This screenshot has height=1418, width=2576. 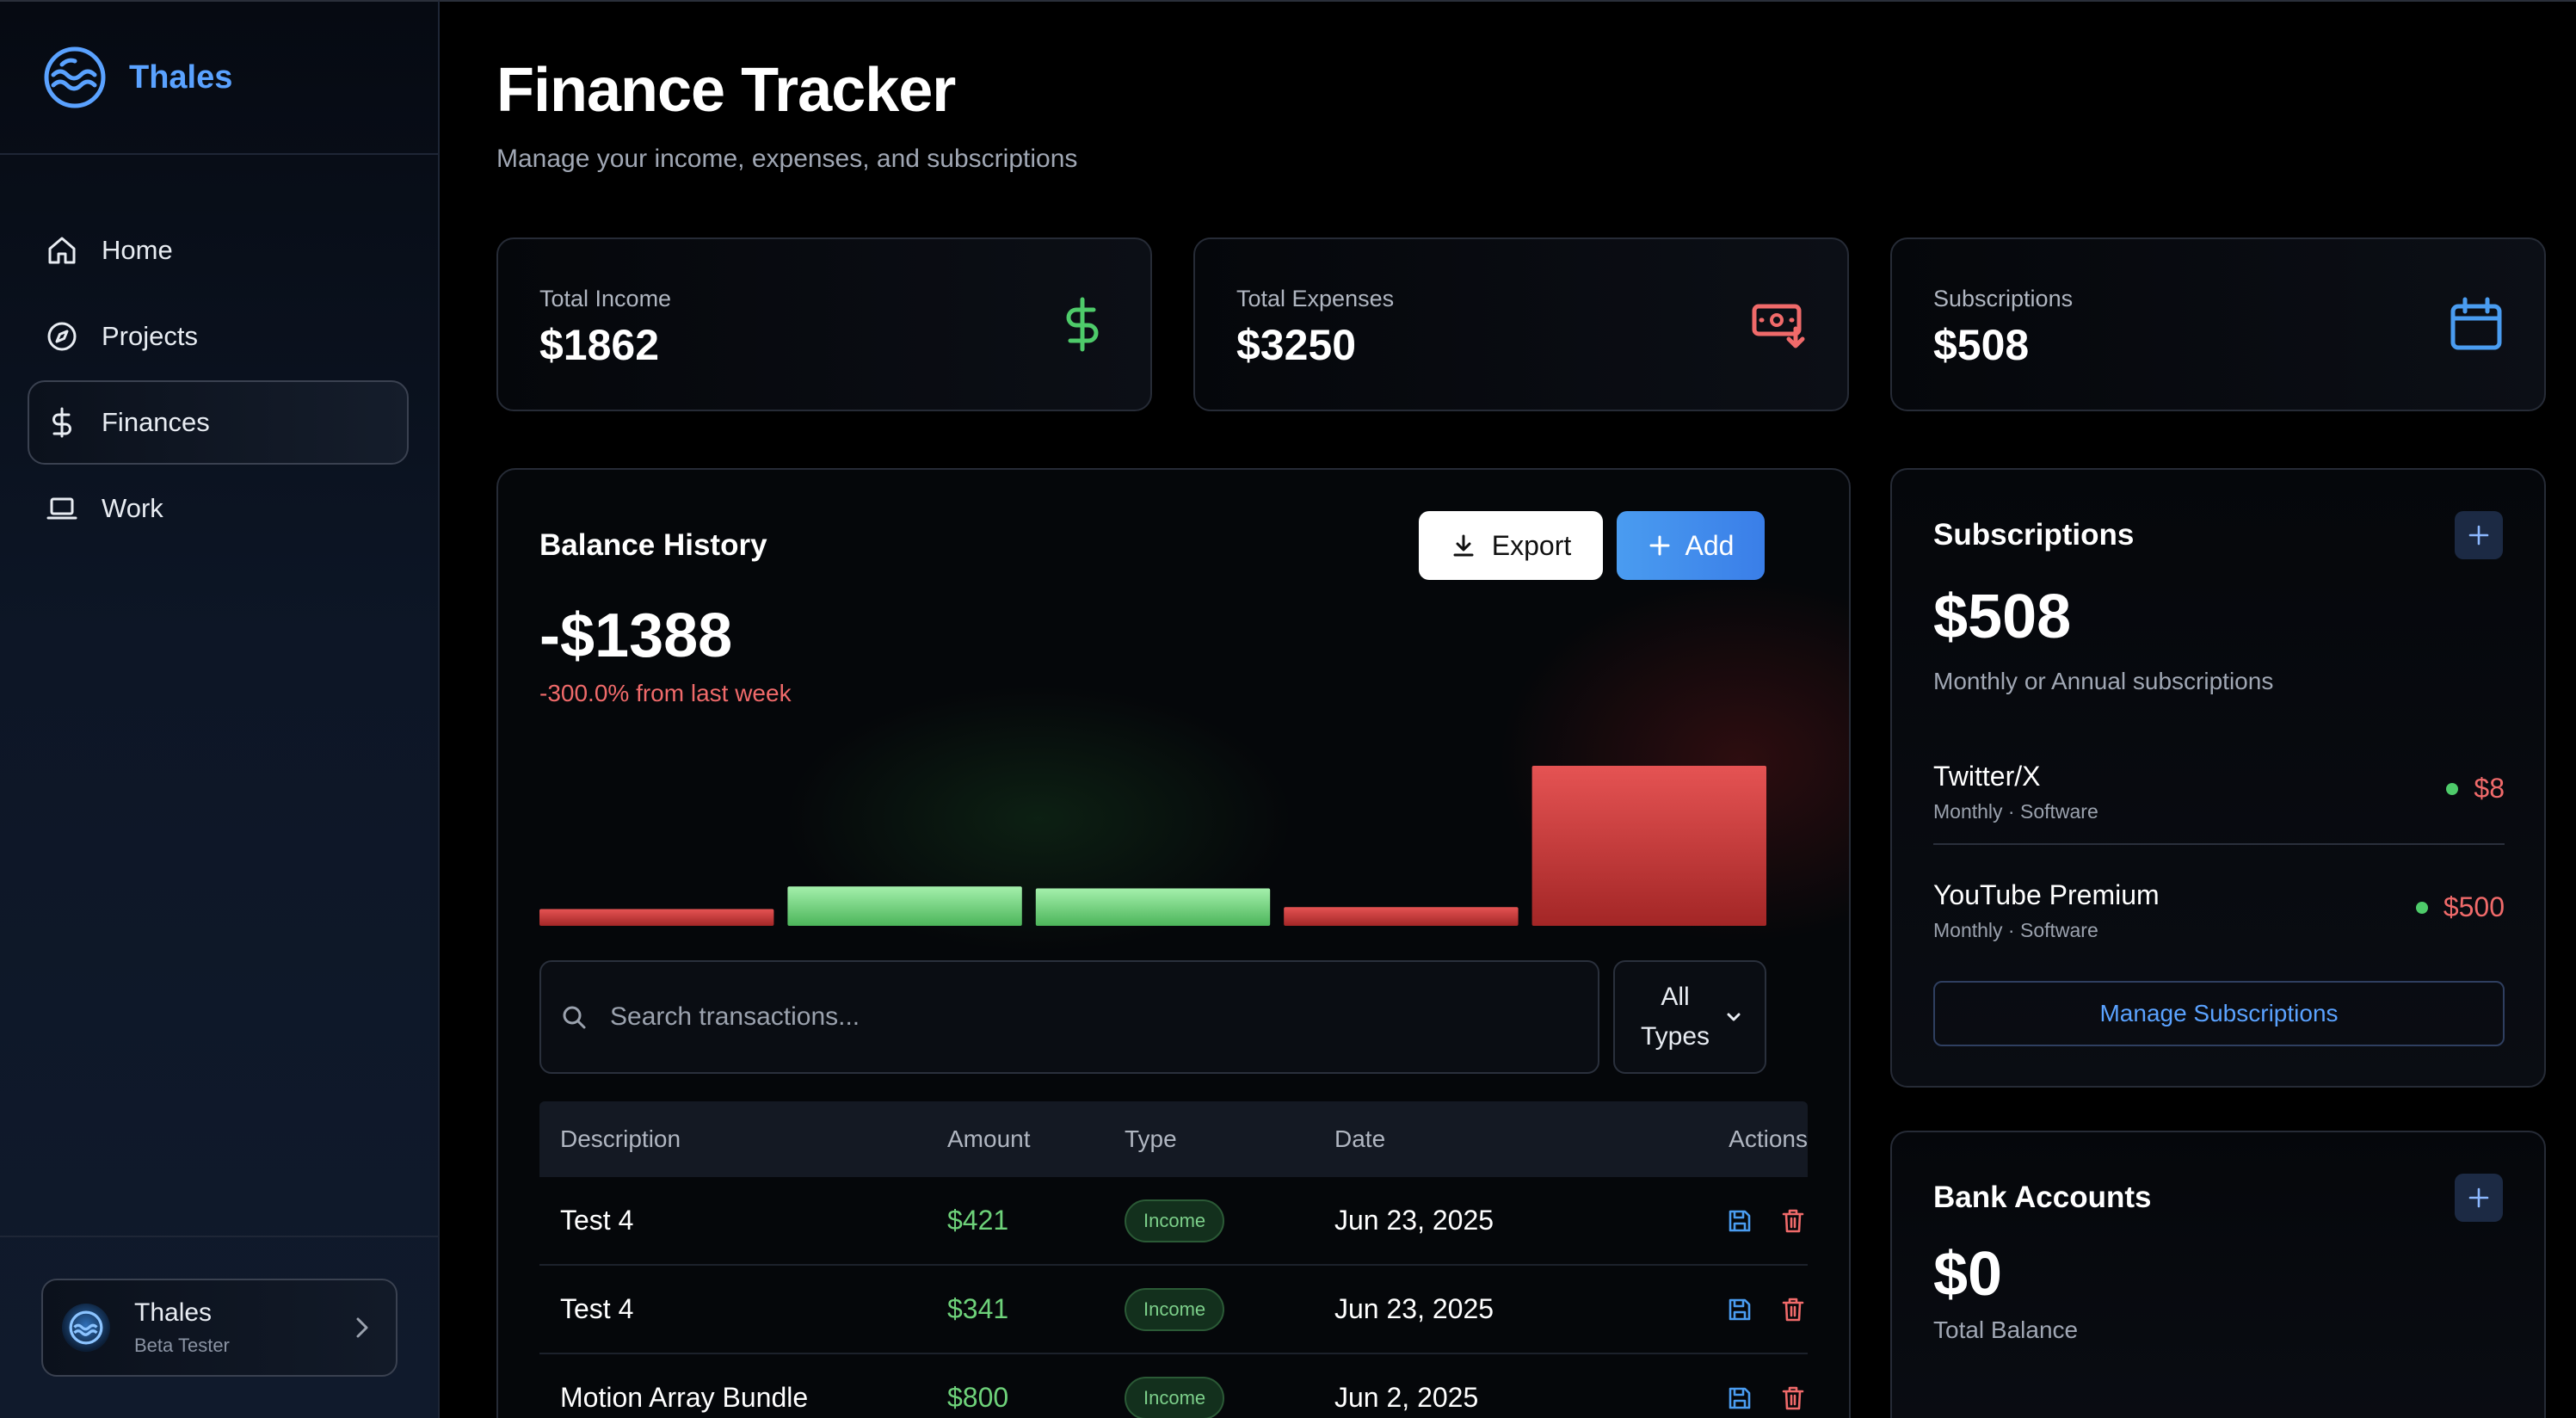 I want to click on type-filter-select: All Types, so click(x=1689, y=1017).